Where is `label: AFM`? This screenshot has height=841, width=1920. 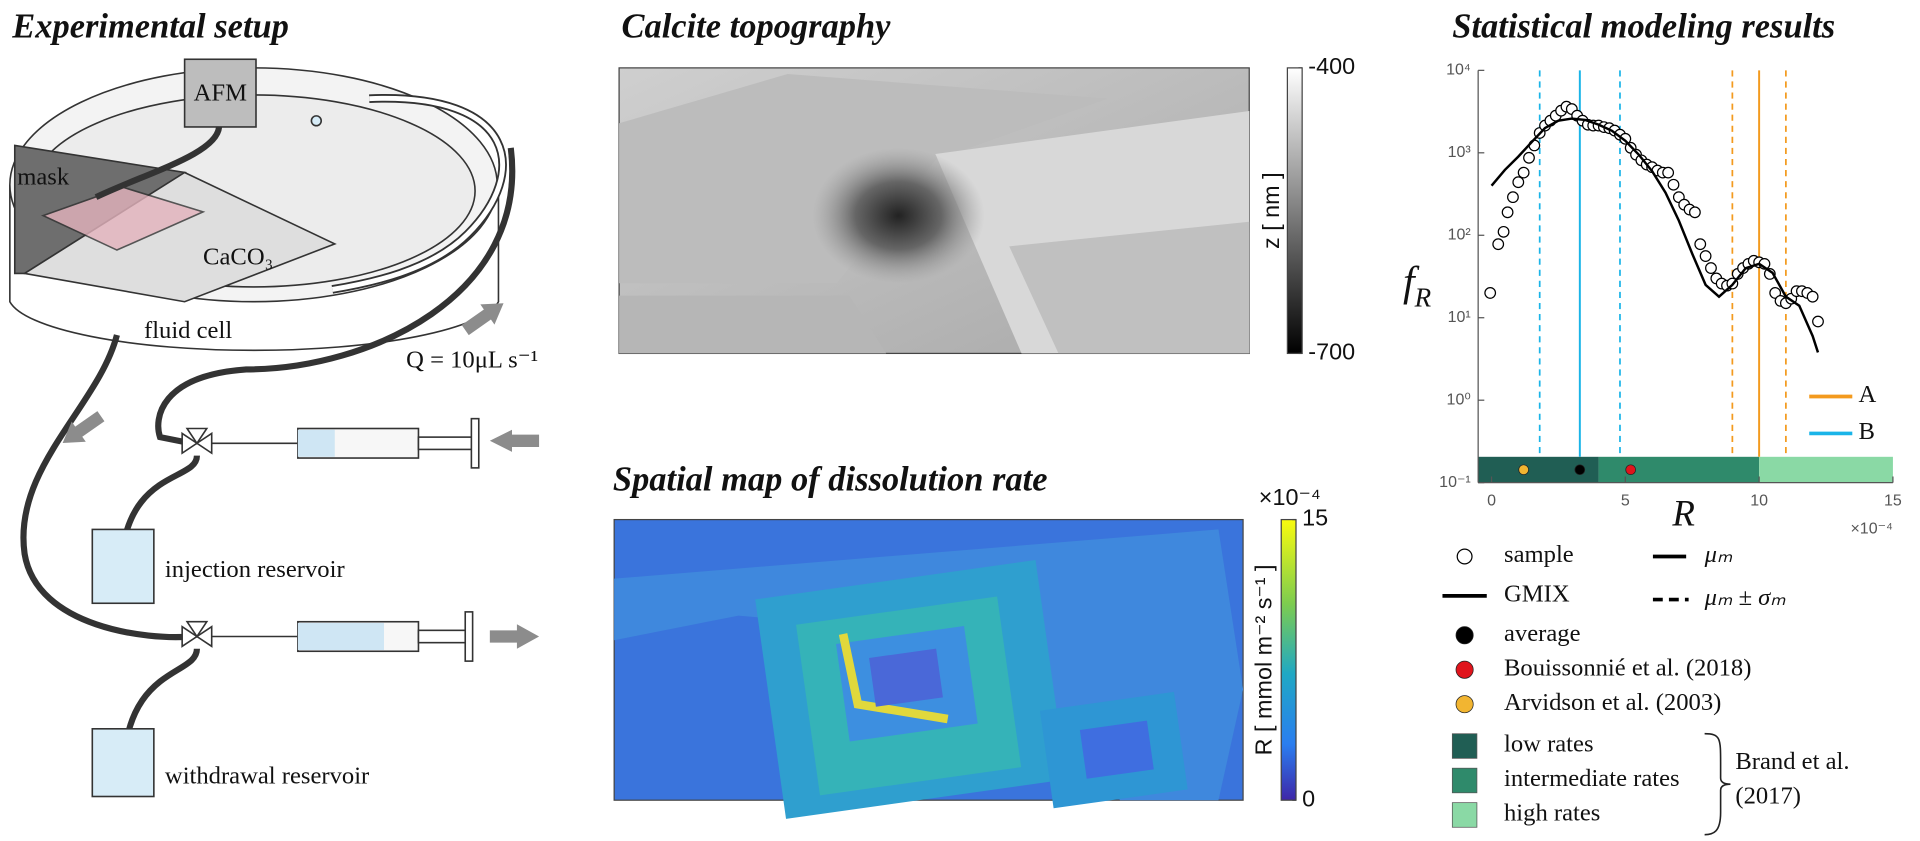
label: AFM is located at coordinates (220, 93).